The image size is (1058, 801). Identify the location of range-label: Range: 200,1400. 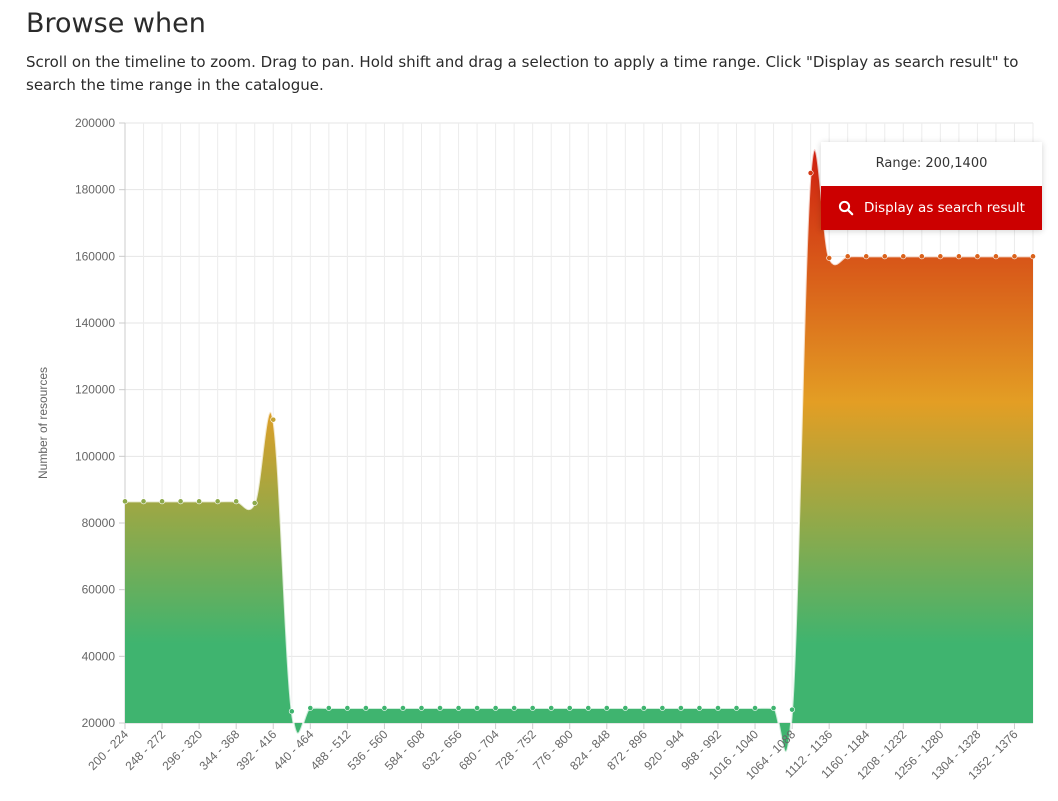
(931, 163).